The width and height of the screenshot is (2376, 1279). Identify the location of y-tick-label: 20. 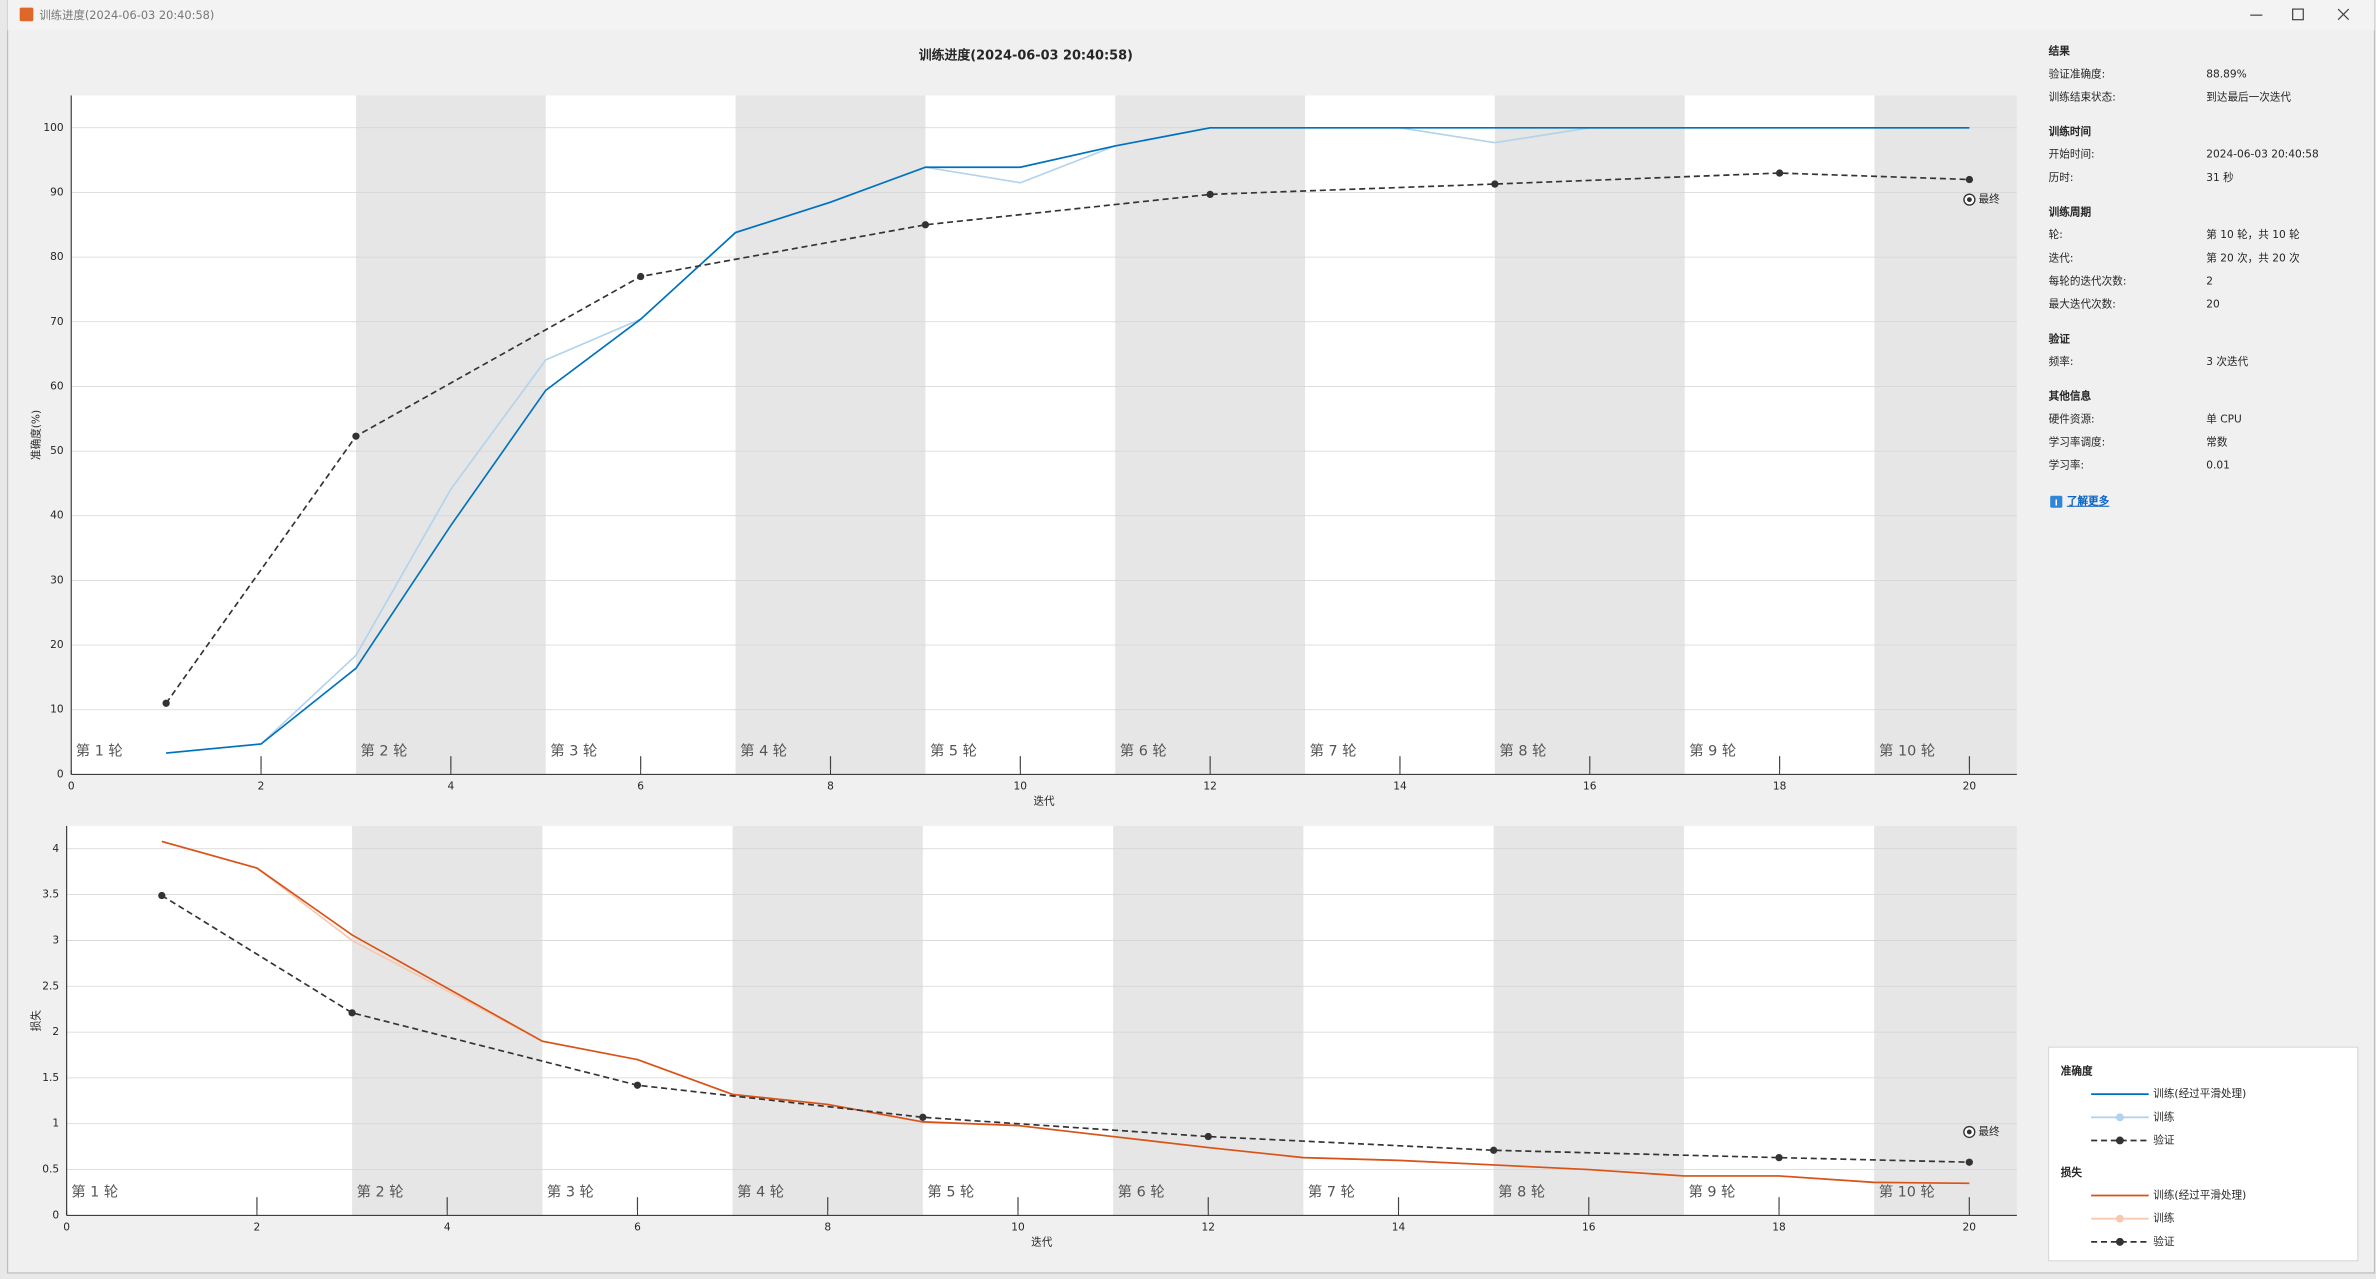
(57, 645).